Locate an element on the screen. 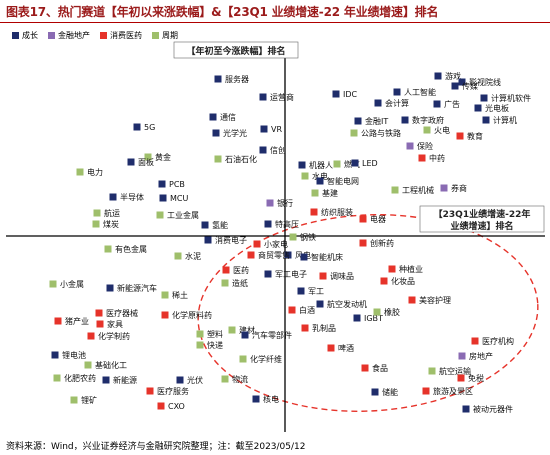 The image size is (550, 455). data-point-label: VR is located at coordinates (276, 129).